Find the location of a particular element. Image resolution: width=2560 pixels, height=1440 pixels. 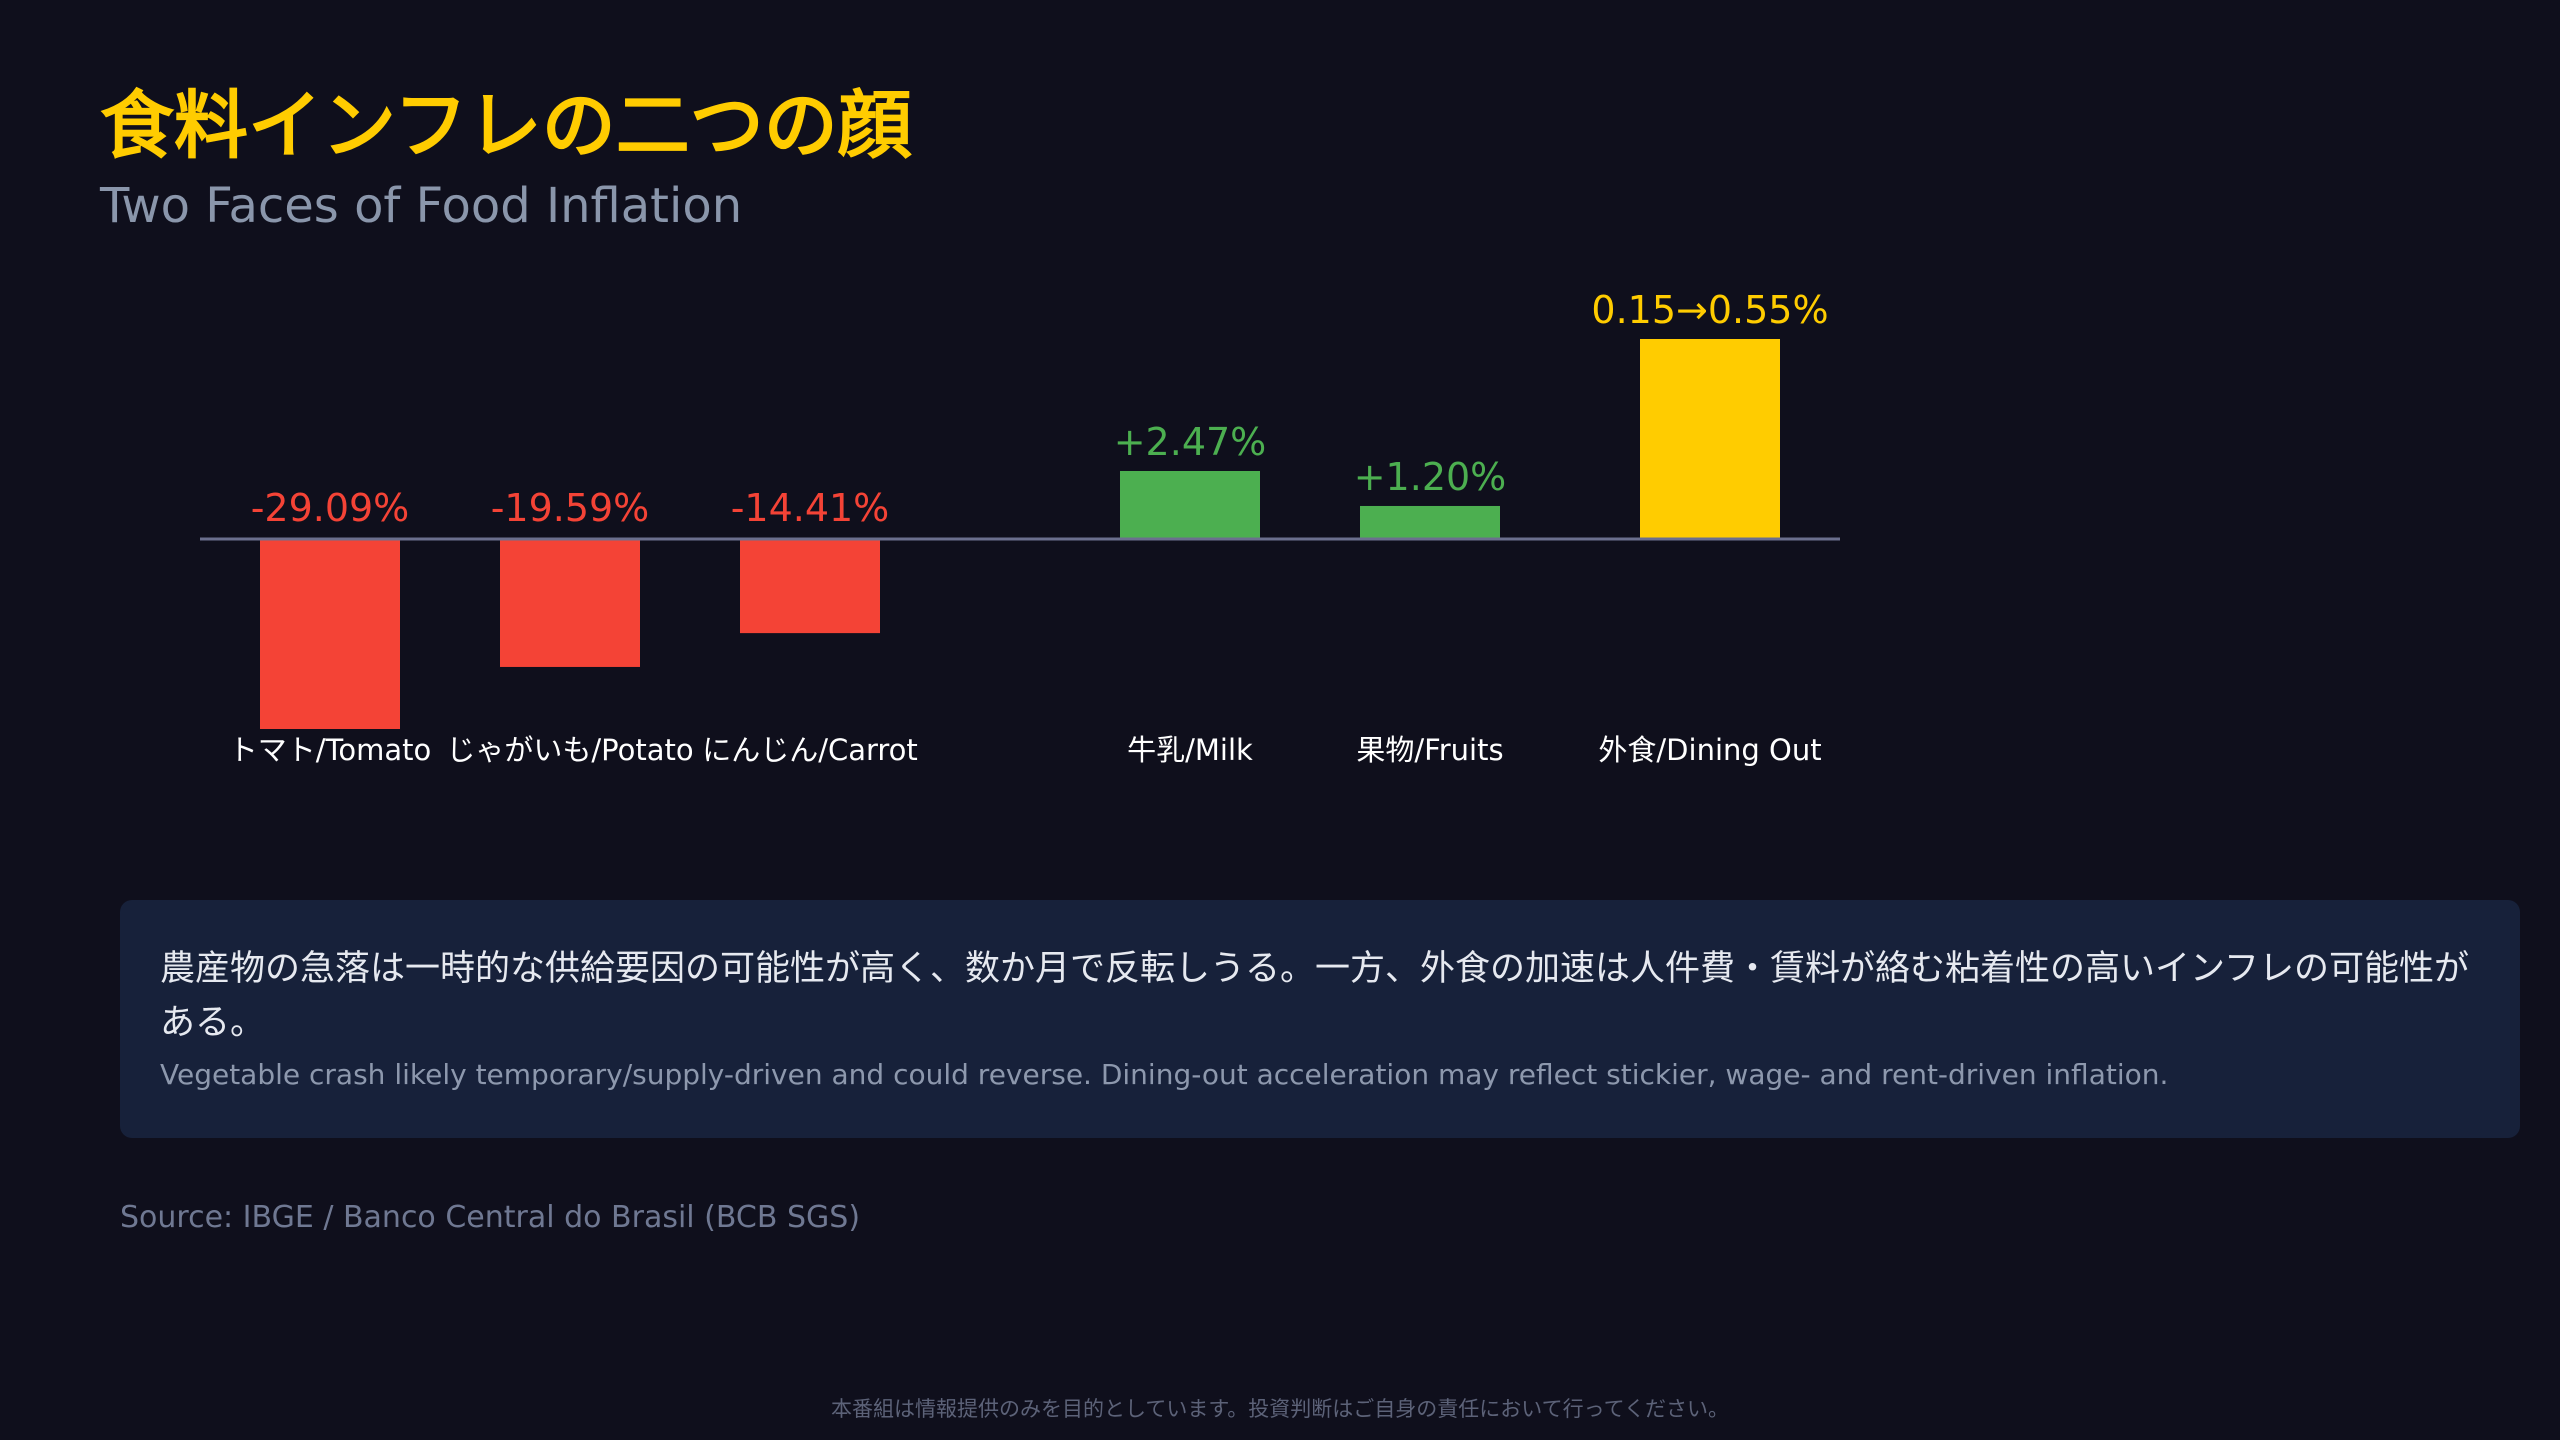

value-label-4: +1.20% is located at coordinates (1430, 477).